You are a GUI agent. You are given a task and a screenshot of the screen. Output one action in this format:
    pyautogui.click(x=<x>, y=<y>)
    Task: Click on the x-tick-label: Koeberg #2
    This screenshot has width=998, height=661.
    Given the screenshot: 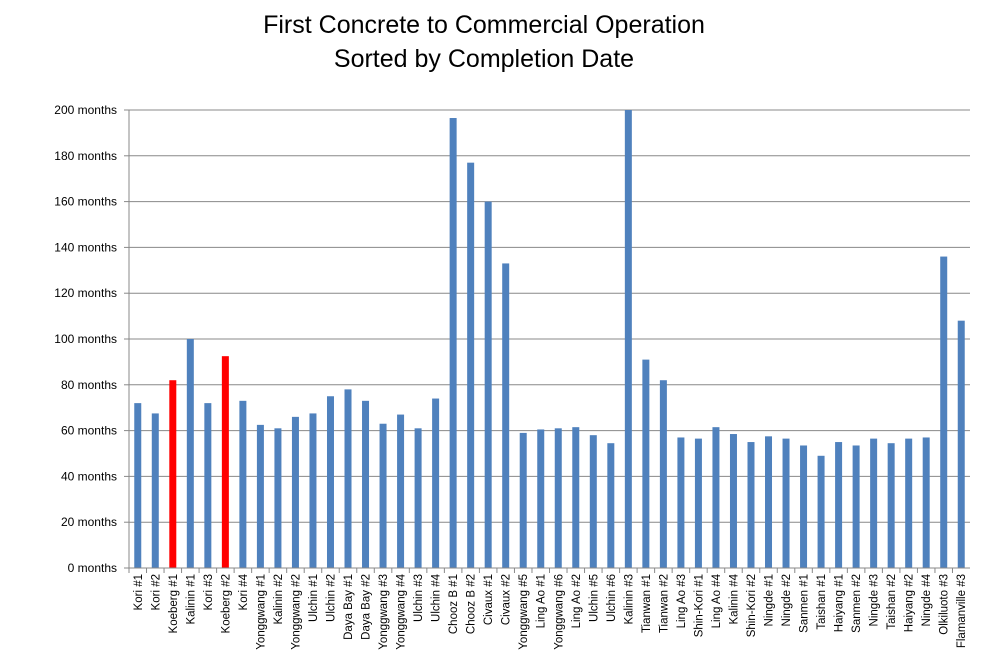 What is the action you would take?
    pyautogui.click(x=226, y=603)
    